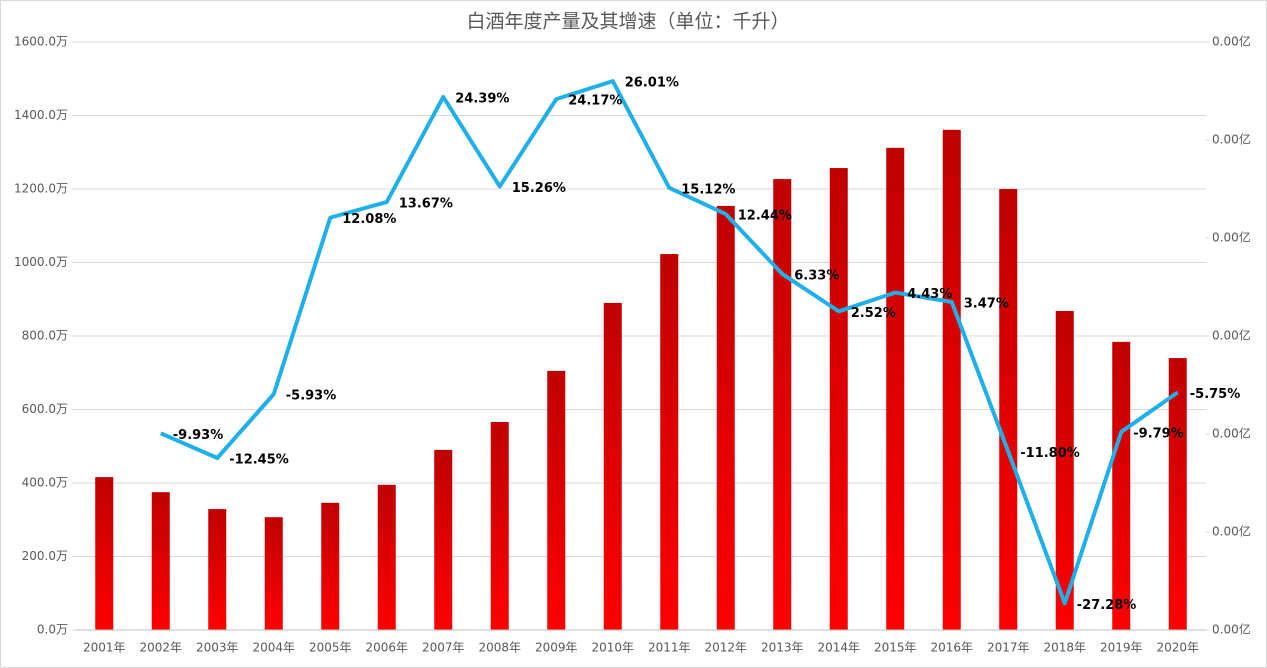 The height and width of the screenshot is (668, 1267). I want to click on y-tick-label: 800.0万, so click(45, 336).